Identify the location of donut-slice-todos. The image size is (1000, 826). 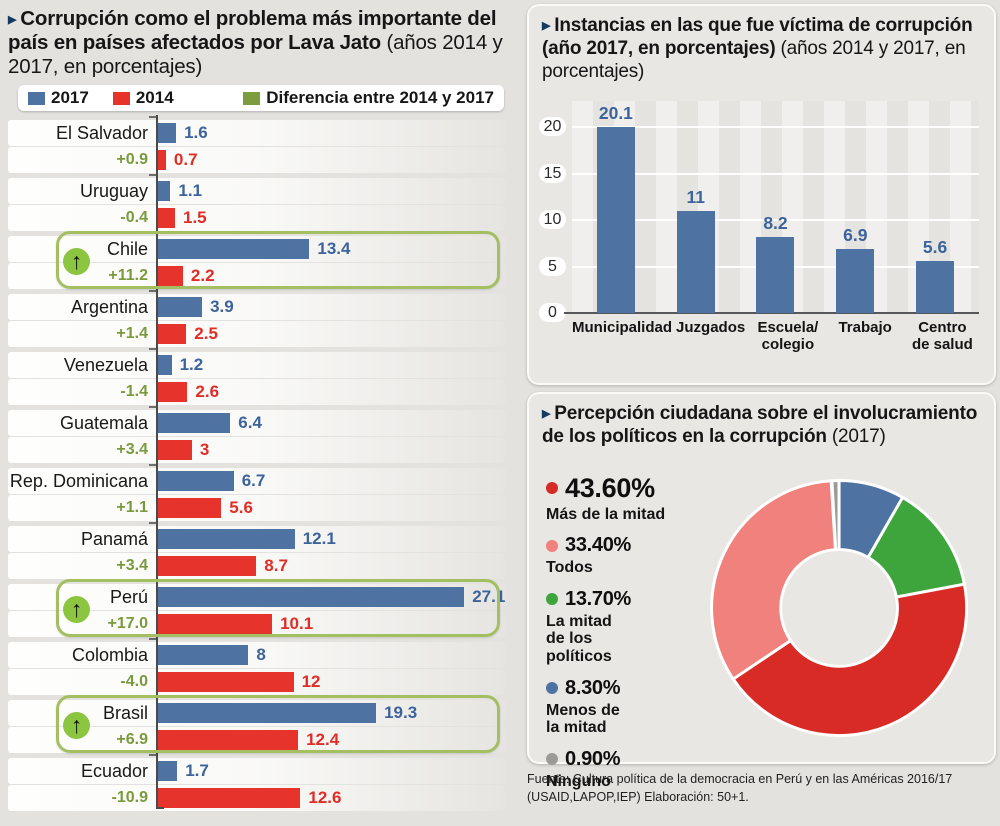
(773, 579).